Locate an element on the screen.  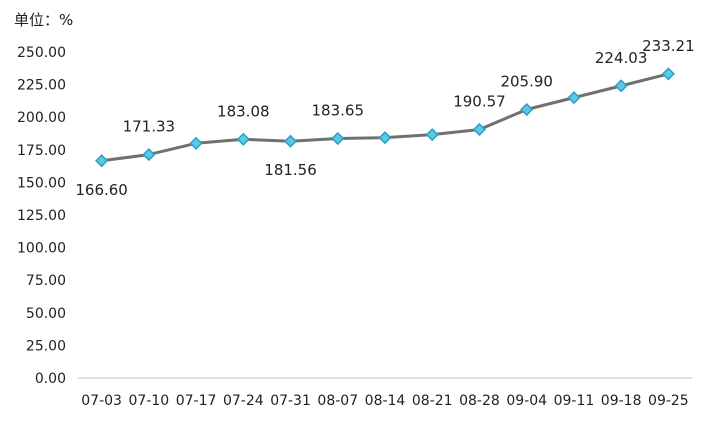
x-tick-label: 07-31 is located at coordinates (290, 401).